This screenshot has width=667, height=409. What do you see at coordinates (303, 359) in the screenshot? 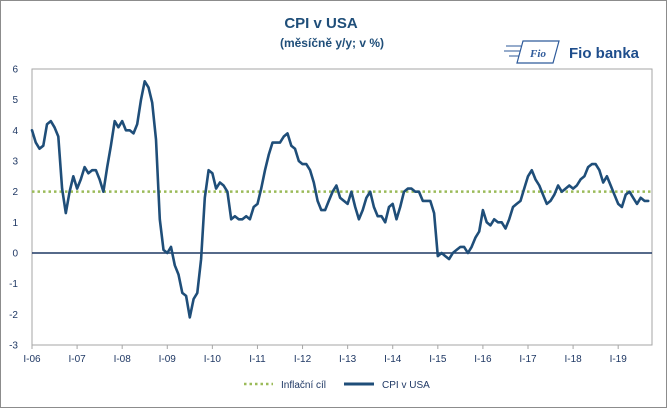
I see `x-tick-label: I-12` at bounding box center [303, 359].